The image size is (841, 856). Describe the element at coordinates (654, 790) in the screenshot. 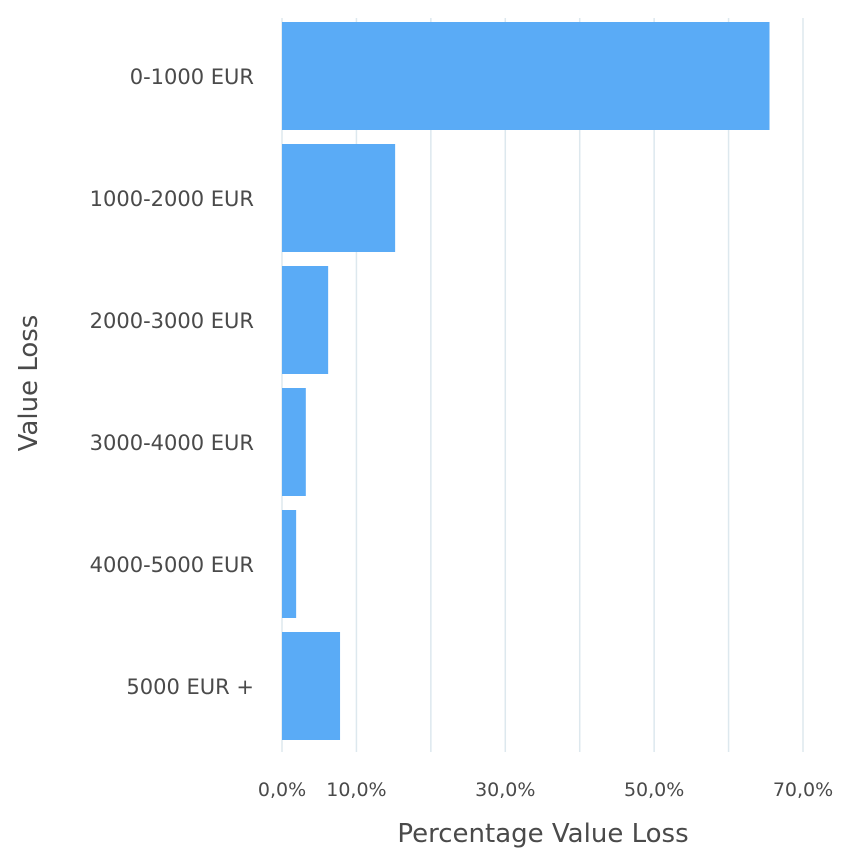

I see `x-tick-label: 50,0%` at that location.